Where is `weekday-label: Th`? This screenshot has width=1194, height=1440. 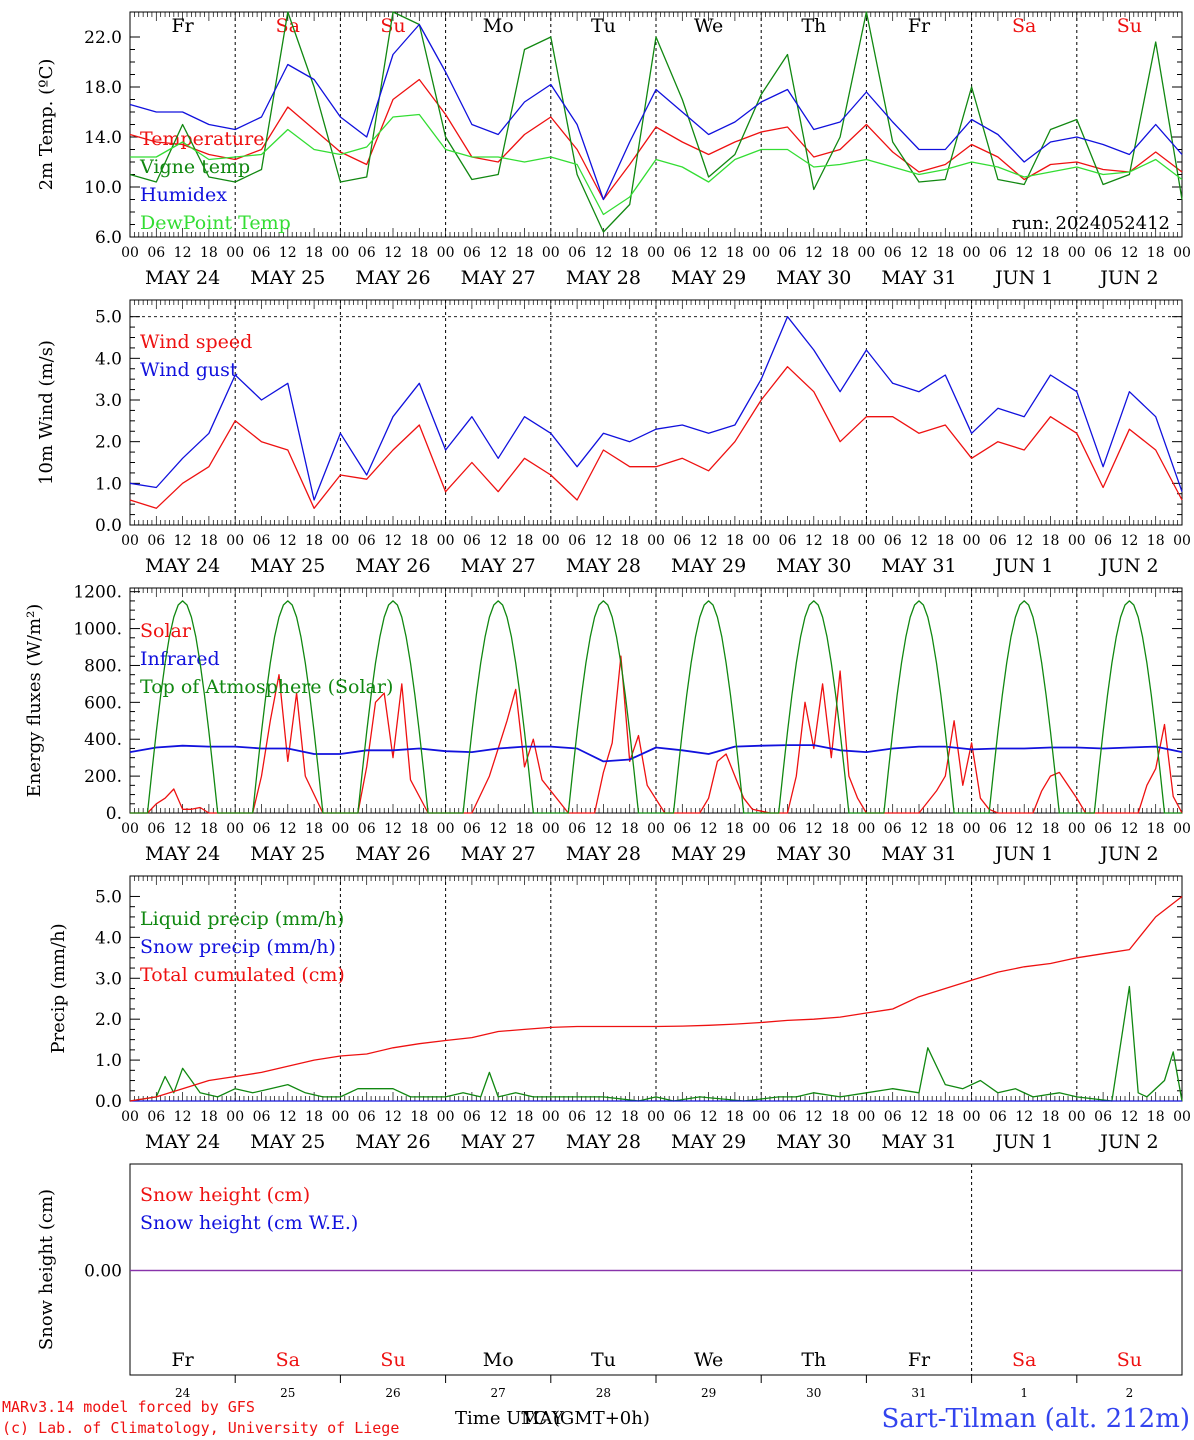
weekday-label: Th is located at coordinates (813, 1360).